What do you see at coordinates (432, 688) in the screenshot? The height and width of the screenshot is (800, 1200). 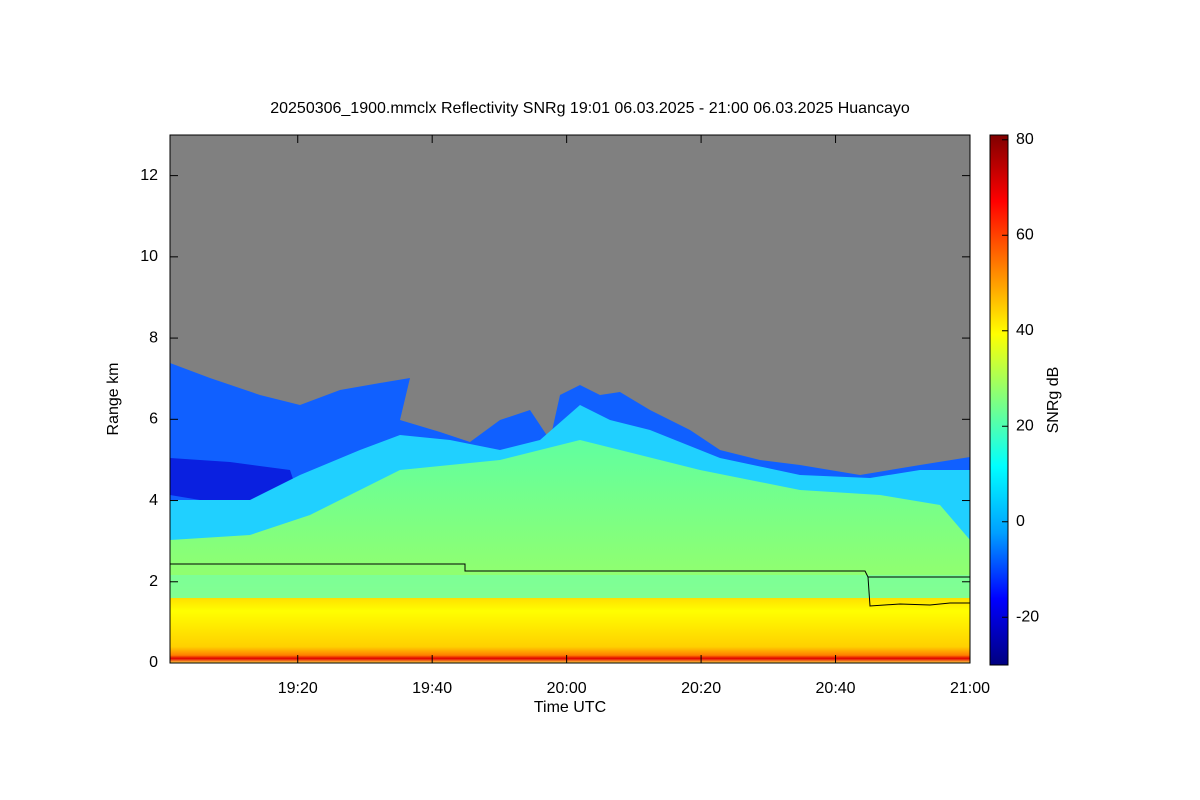 I see `x-tick-label: 19:40` at bounding box center [432, 688].